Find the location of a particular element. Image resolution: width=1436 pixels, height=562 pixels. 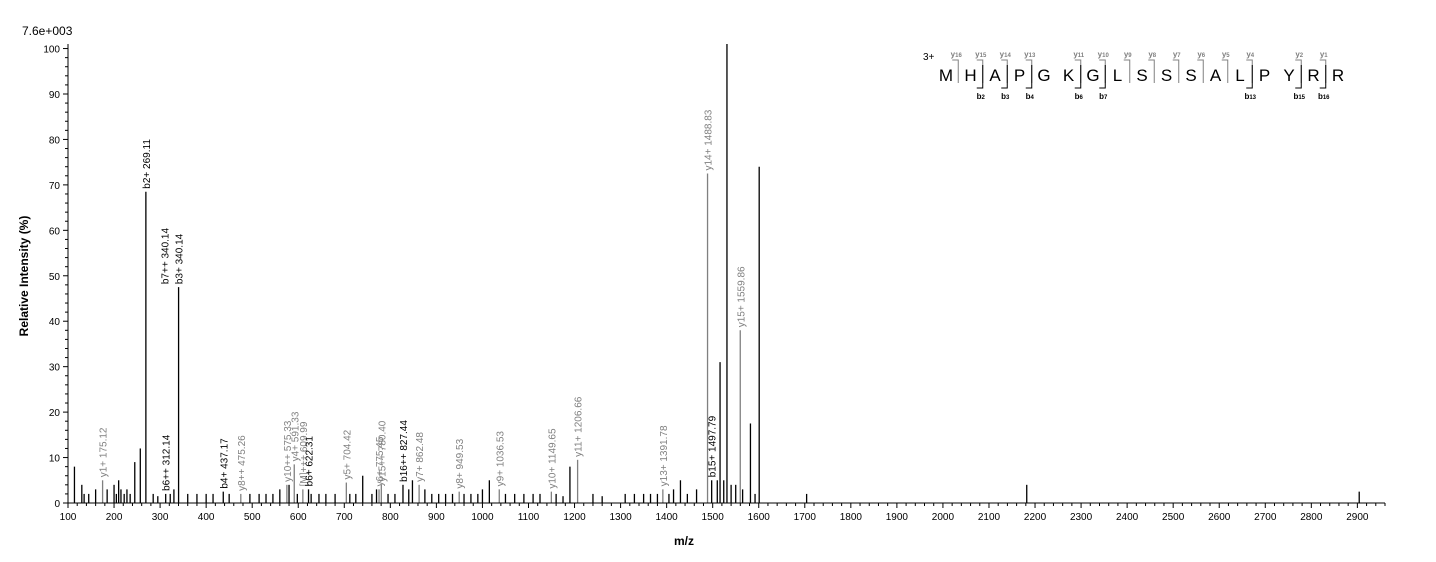

peak-label: b16++ 827.44 is located at coordinates (404, 451).